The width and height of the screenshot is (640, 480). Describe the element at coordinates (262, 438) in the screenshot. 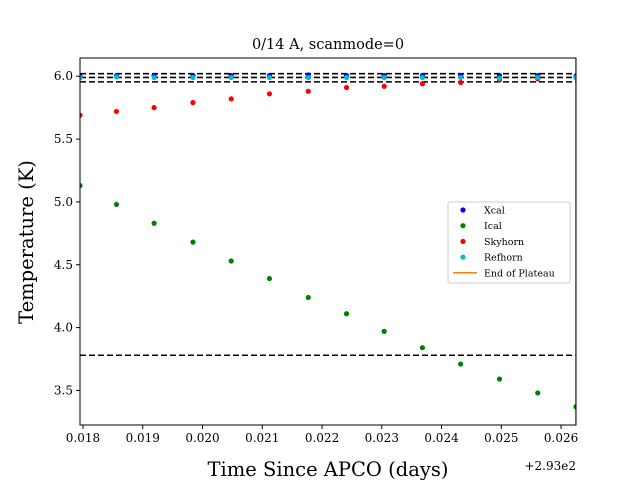

I see `x-tick-label: 0.021` at that location.